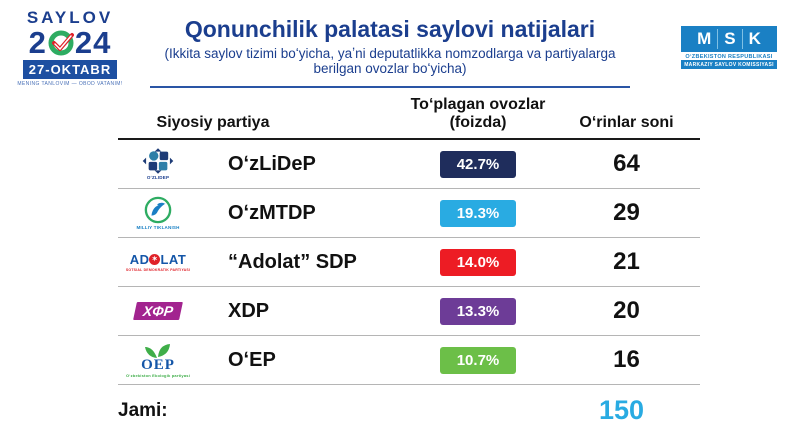  I want to click on table-row: OʻZLIDEP OʻzLiDeP 42.7% 64, so click(409, 164).